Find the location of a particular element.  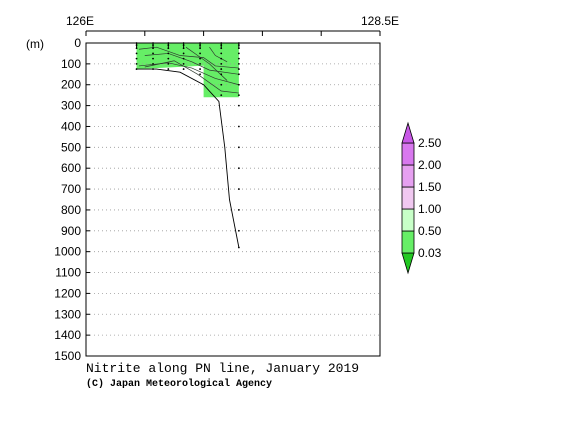

colorbar-label-4: 1.50 is located at coordinates (430, 187).